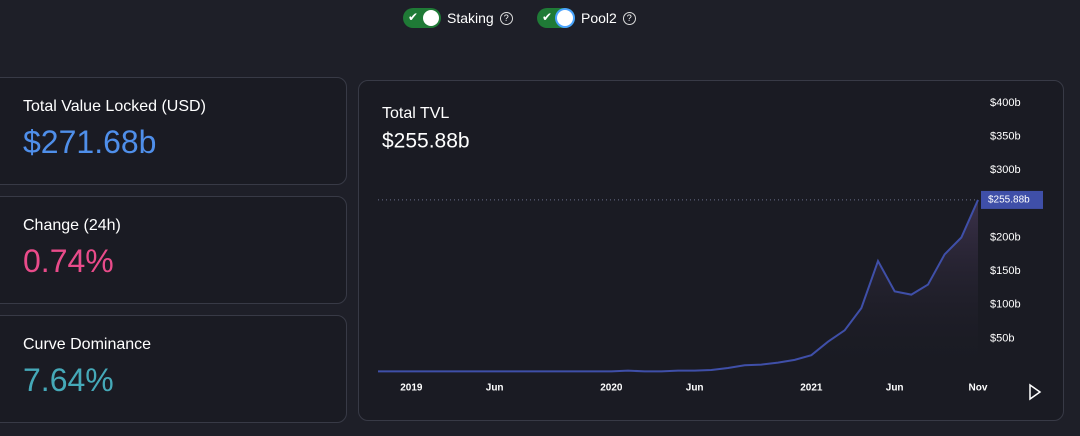 The image size is (1080, 436). I want to click on stat-card: Curve Dominance 7.64%, so click(173, 369).